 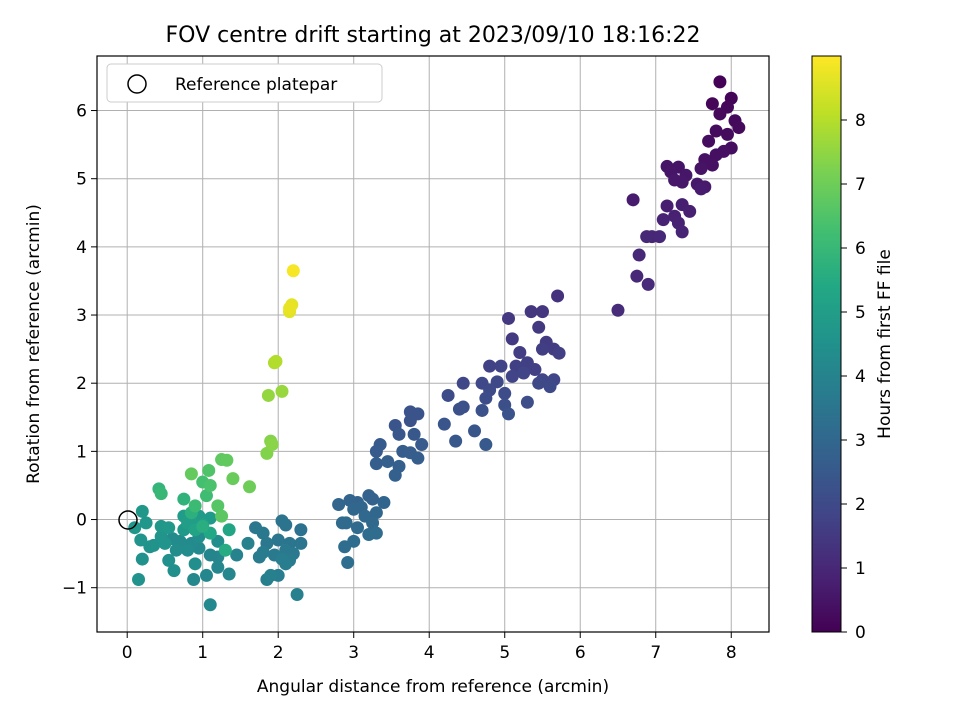 I want to click on x-axis-ticks: 0 1 2 3 4 5 6 7 8, so click(x=429, y=647).